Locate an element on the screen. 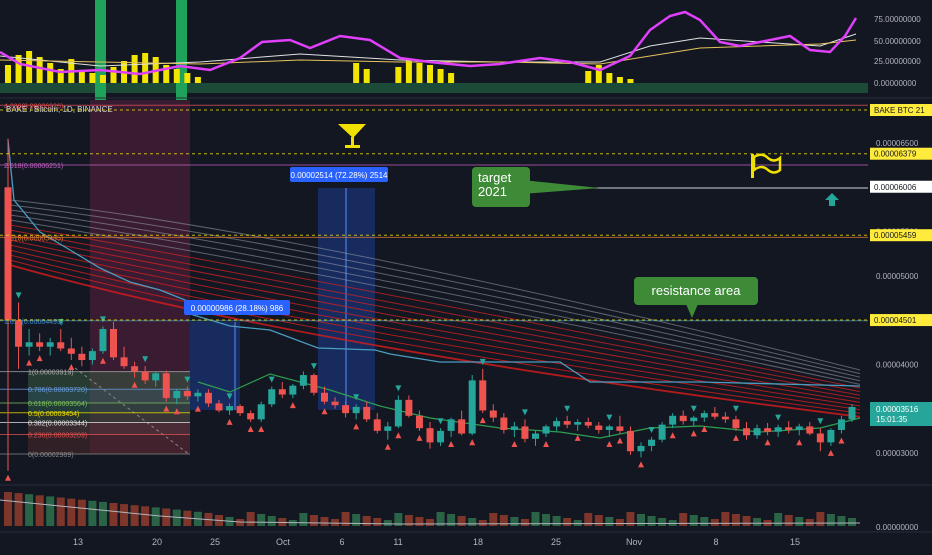 This screenshot has width=932, height=555. up-arrow-icon is located at coordinates (832, 199).